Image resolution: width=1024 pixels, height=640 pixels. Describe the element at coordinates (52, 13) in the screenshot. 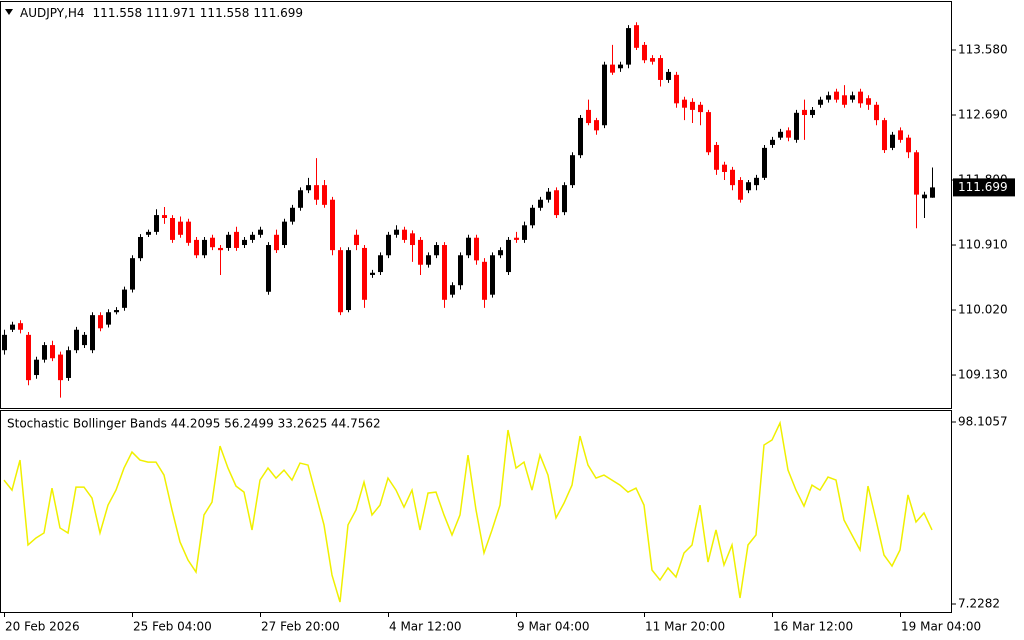

I see `symbol-title: AUDJPY,H4` at that location.